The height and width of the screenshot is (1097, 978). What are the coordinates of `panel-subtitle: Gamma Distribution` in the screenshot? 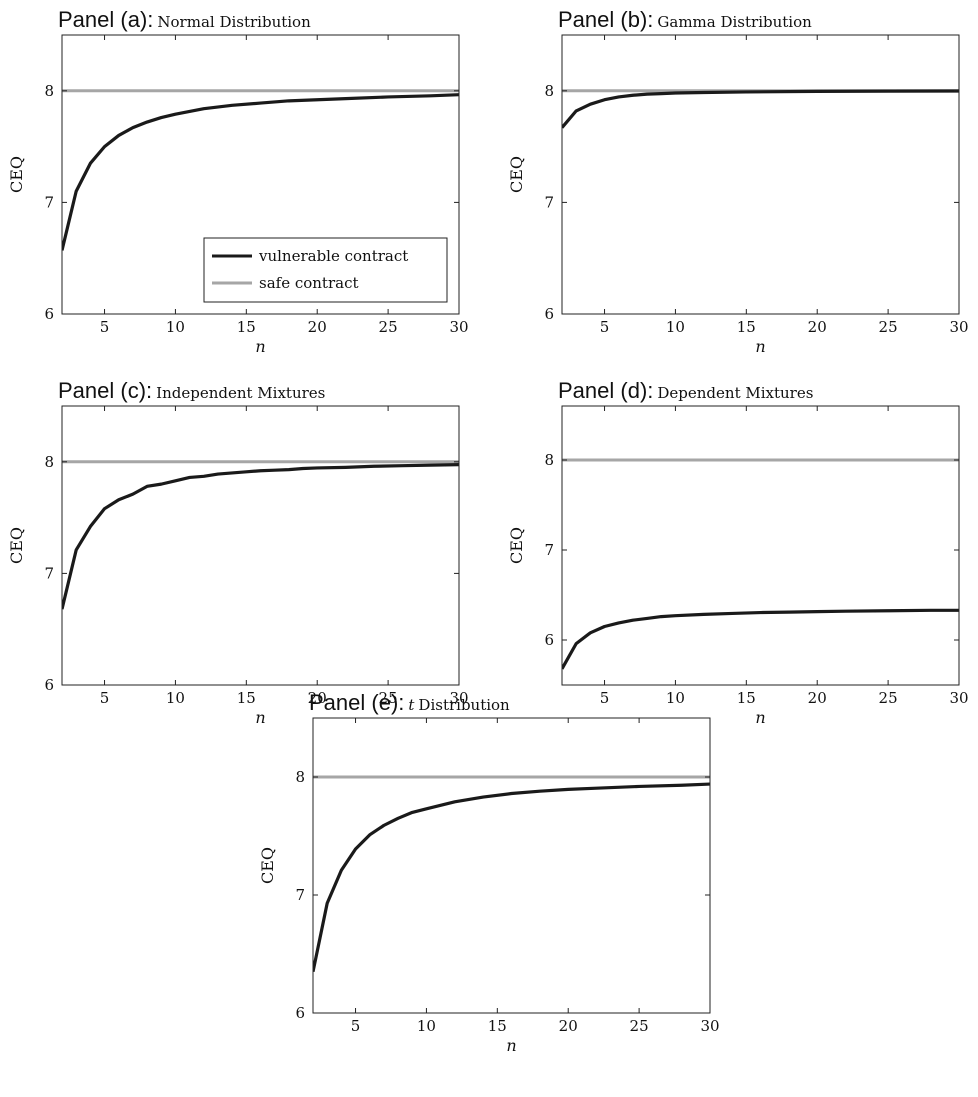 It's located at (734, 22).